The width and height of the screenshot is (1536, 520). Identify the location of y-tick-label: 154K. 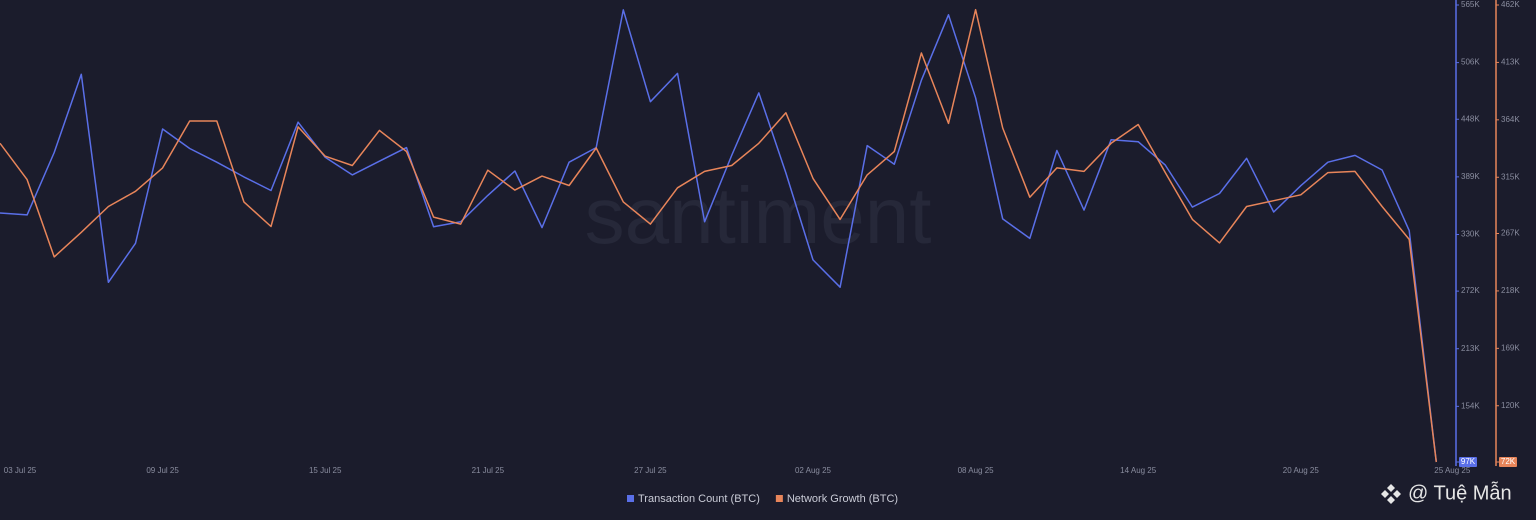
(1470, 405).